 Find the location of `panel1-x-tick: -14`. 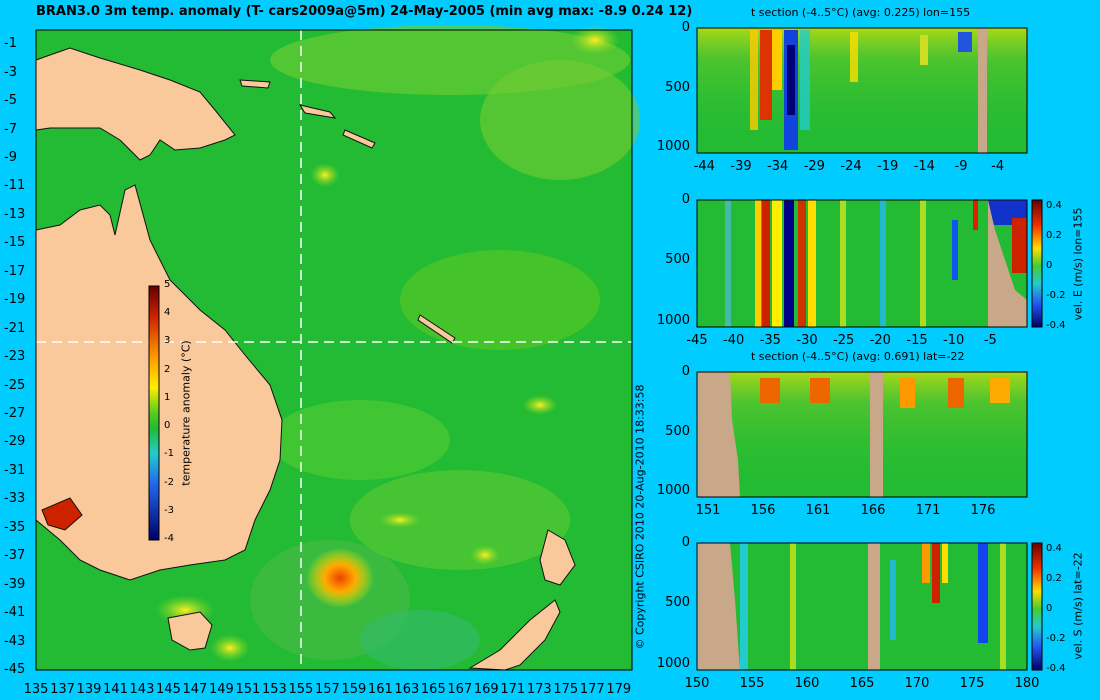

panel1-x-tick: -14 is located at coordinates (924, 166).